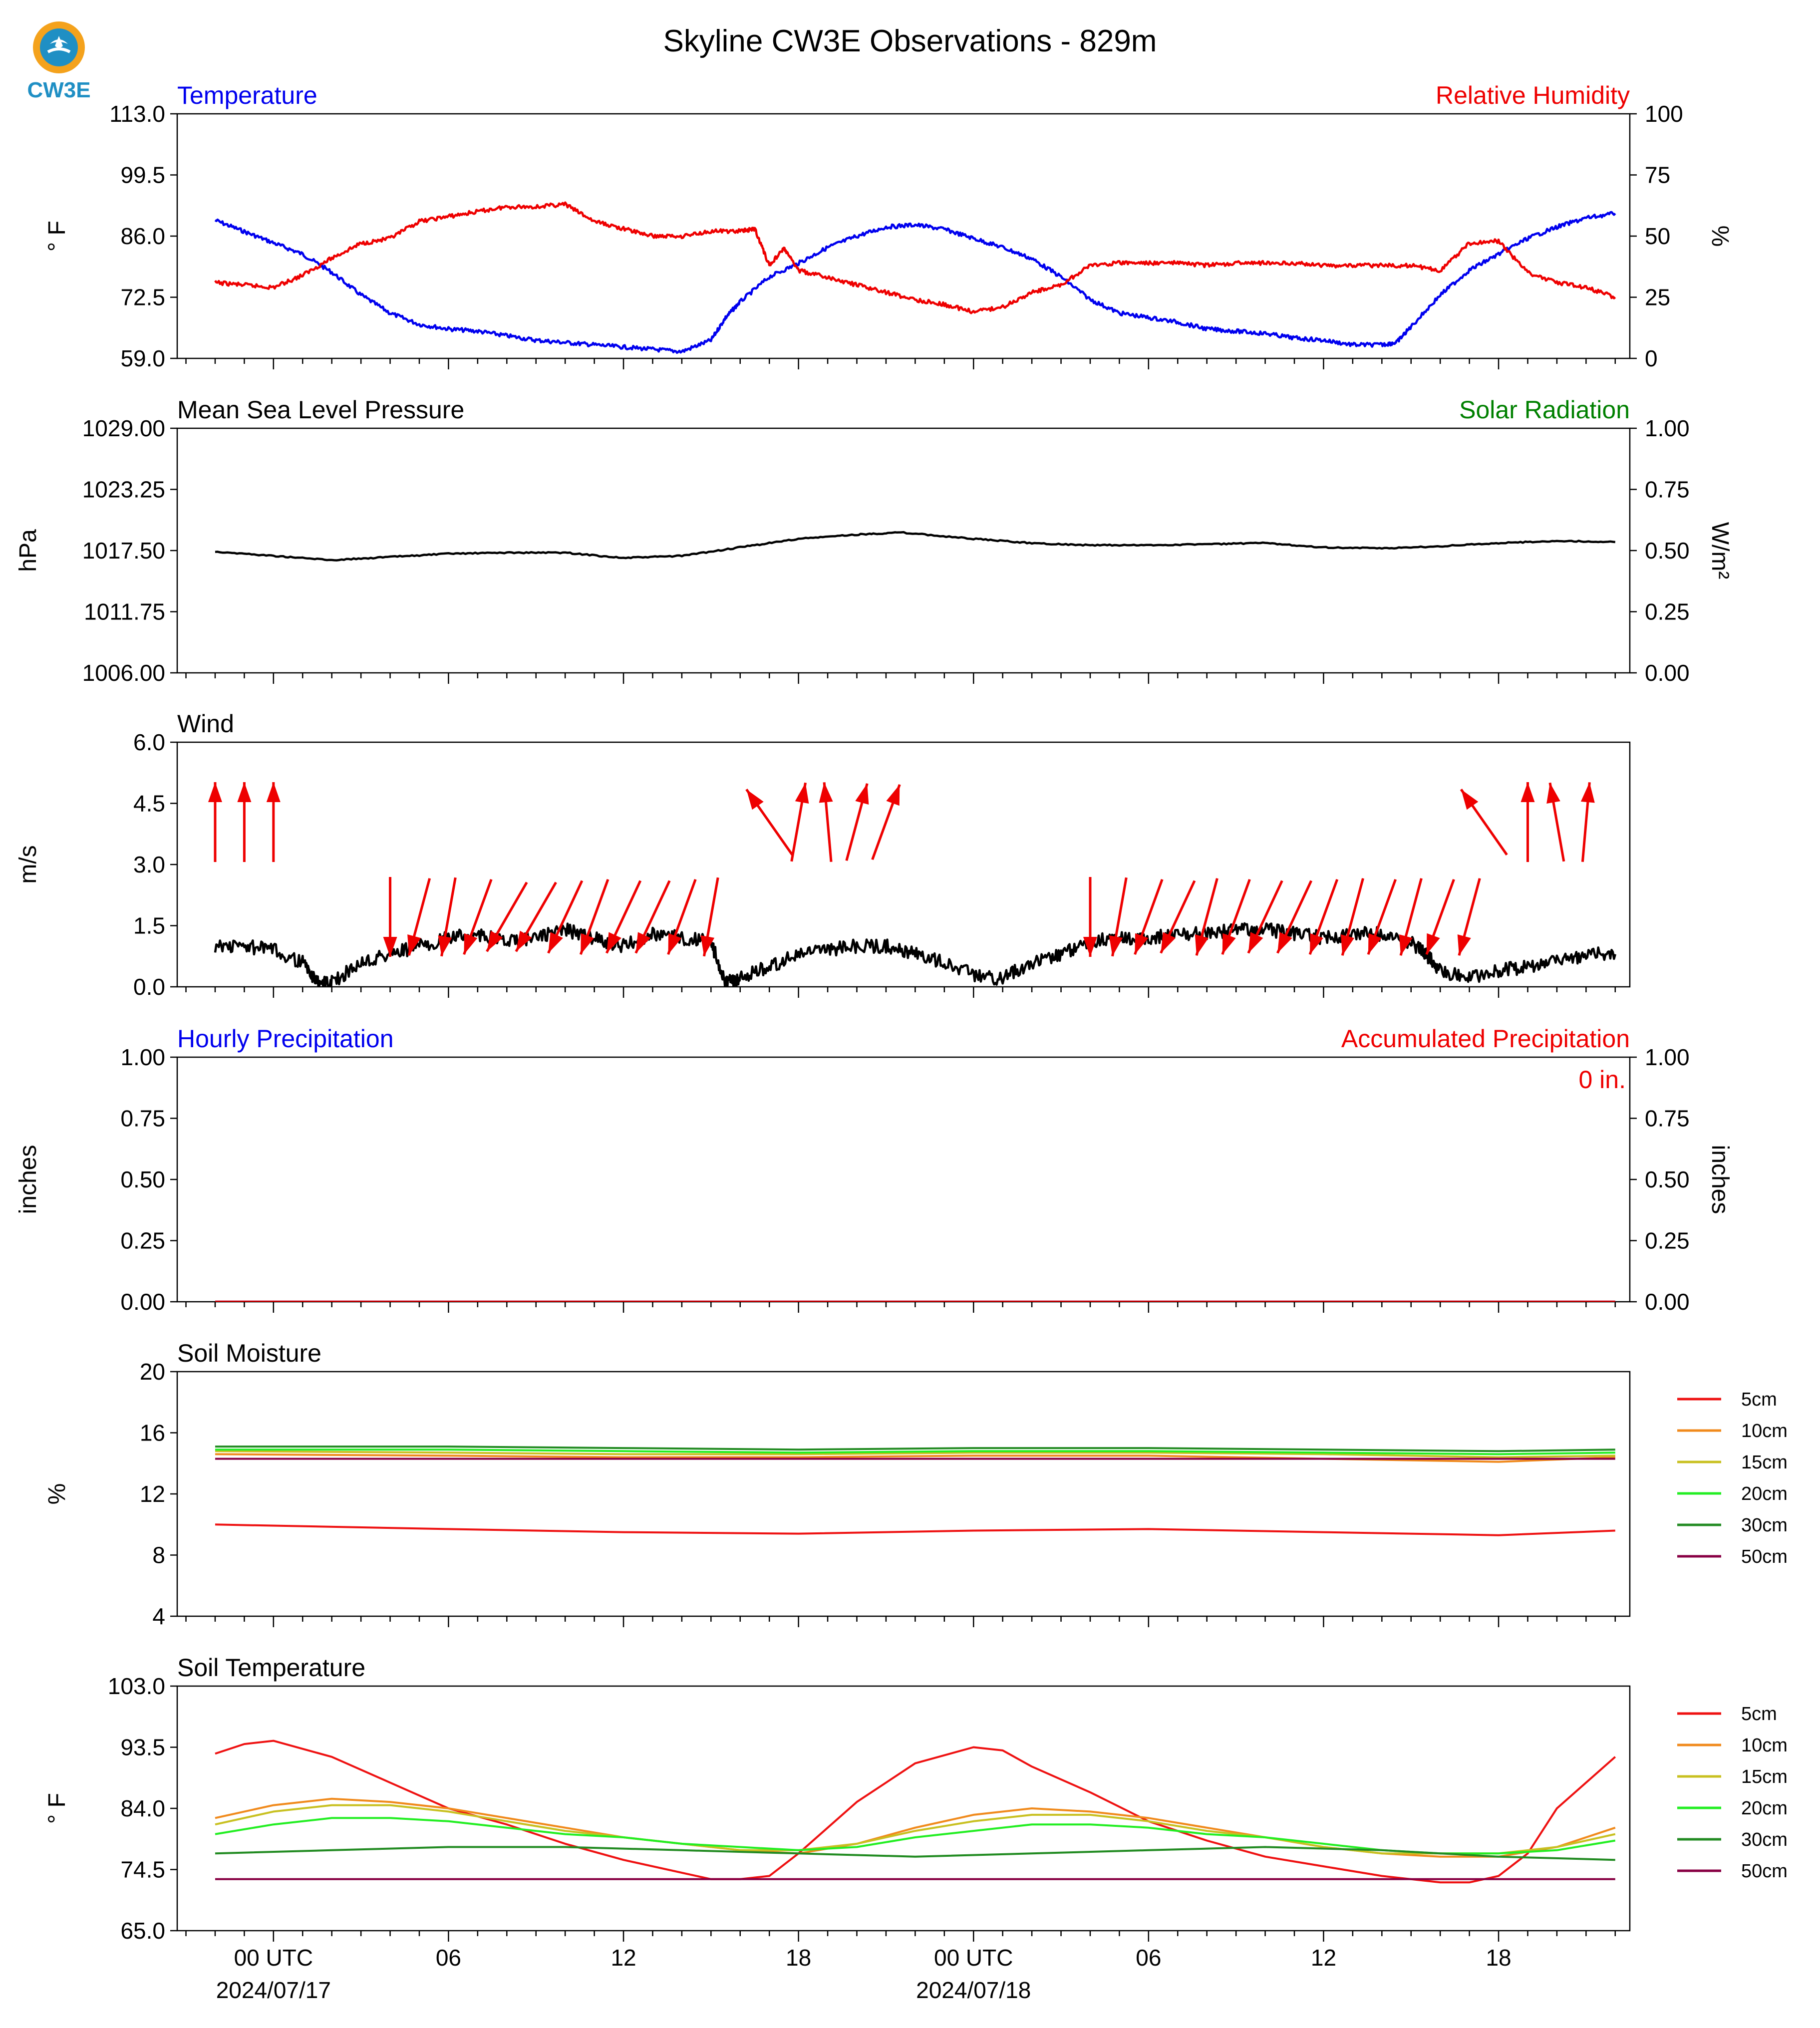 The image size is (1820, 2028). What do you see at coordinates (1732, 1793) in the screenshot?
I see `legend: 5cm 10cm 15cm 20cm 30cm 50cm` at bounding box center [1732, 1793].